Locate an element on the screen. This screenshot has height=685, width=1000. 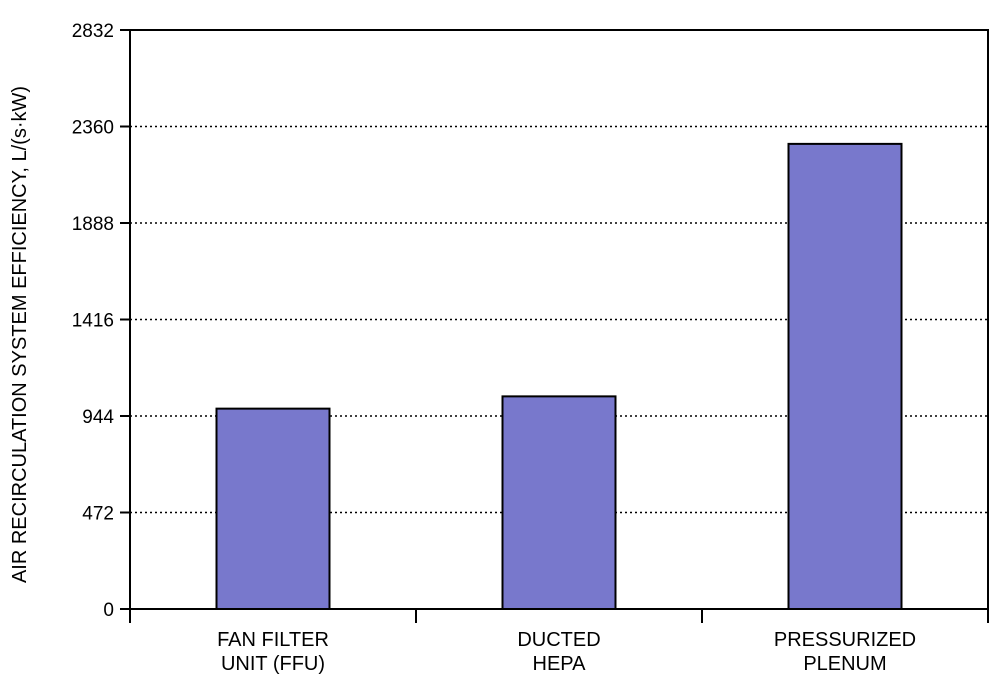
x-tick-label: FAN FILTER UNIT (FFU) is located at coordinates (273, 652).